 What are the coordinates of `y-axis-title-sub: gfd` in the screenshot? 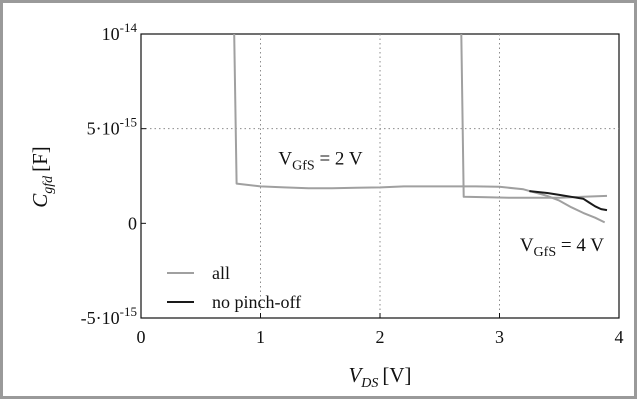 It's located at (48, 184).